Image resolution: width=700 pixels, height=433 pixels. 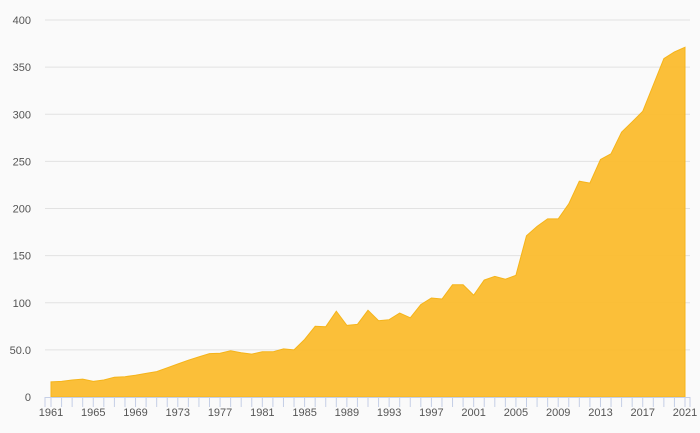 I want to click on x-tick-label: 1961, so click(x=51, y=413).